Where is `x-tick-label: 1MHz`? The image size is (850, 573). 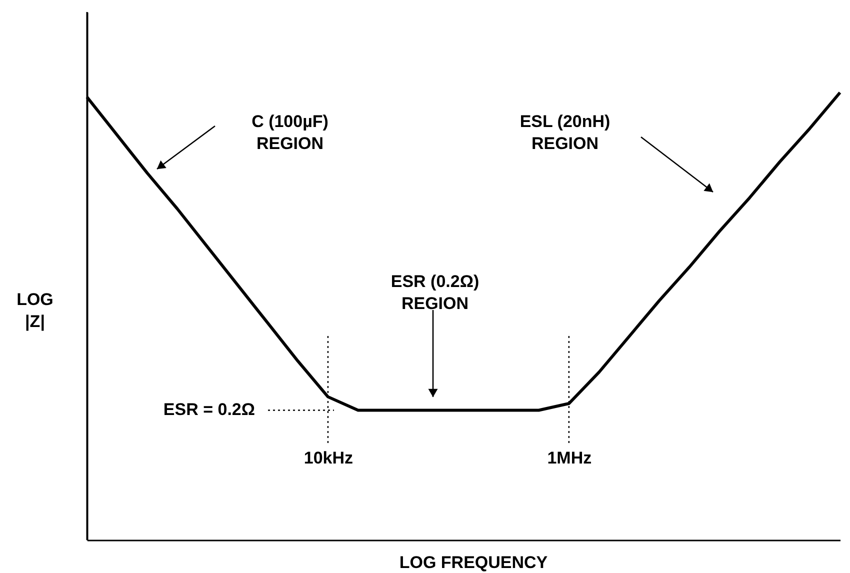
x-tick-label: 1MHz is located at coordinates (569, 458).